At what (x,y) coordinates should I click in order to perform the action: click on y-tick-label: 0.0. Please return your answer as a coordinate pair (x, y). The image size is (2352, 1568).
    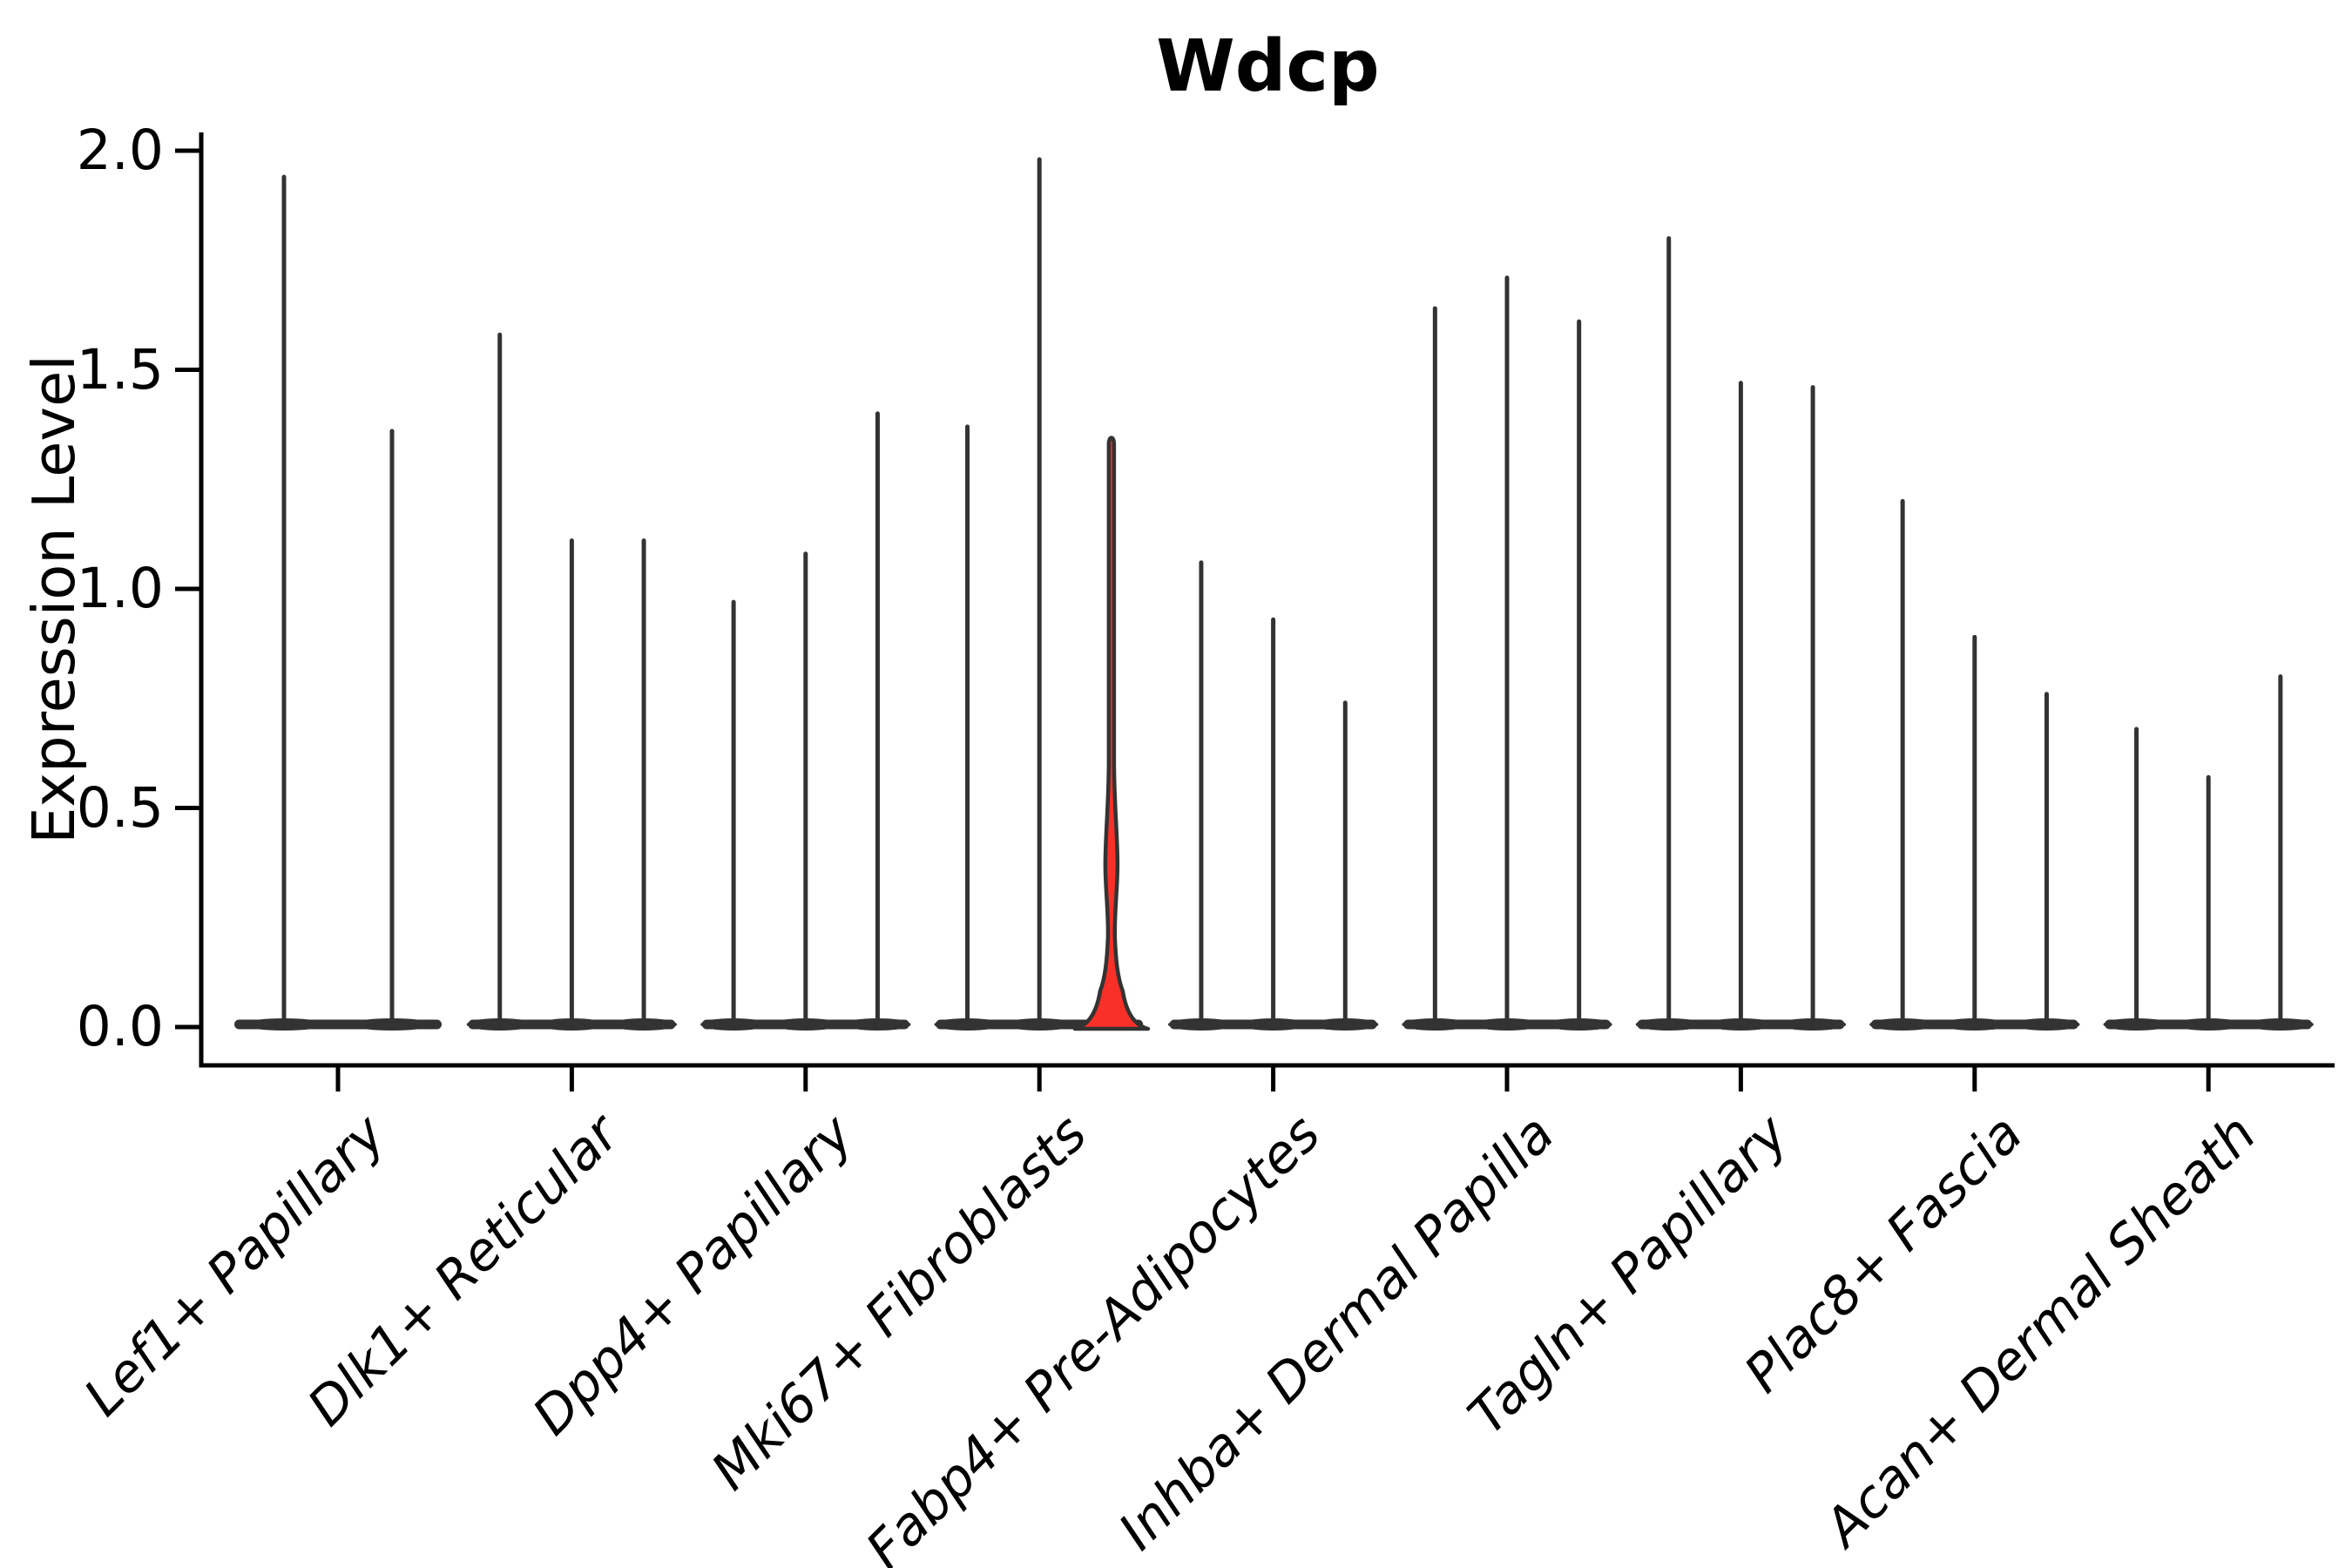
    Looking at the image, I should click on (120, 1026).